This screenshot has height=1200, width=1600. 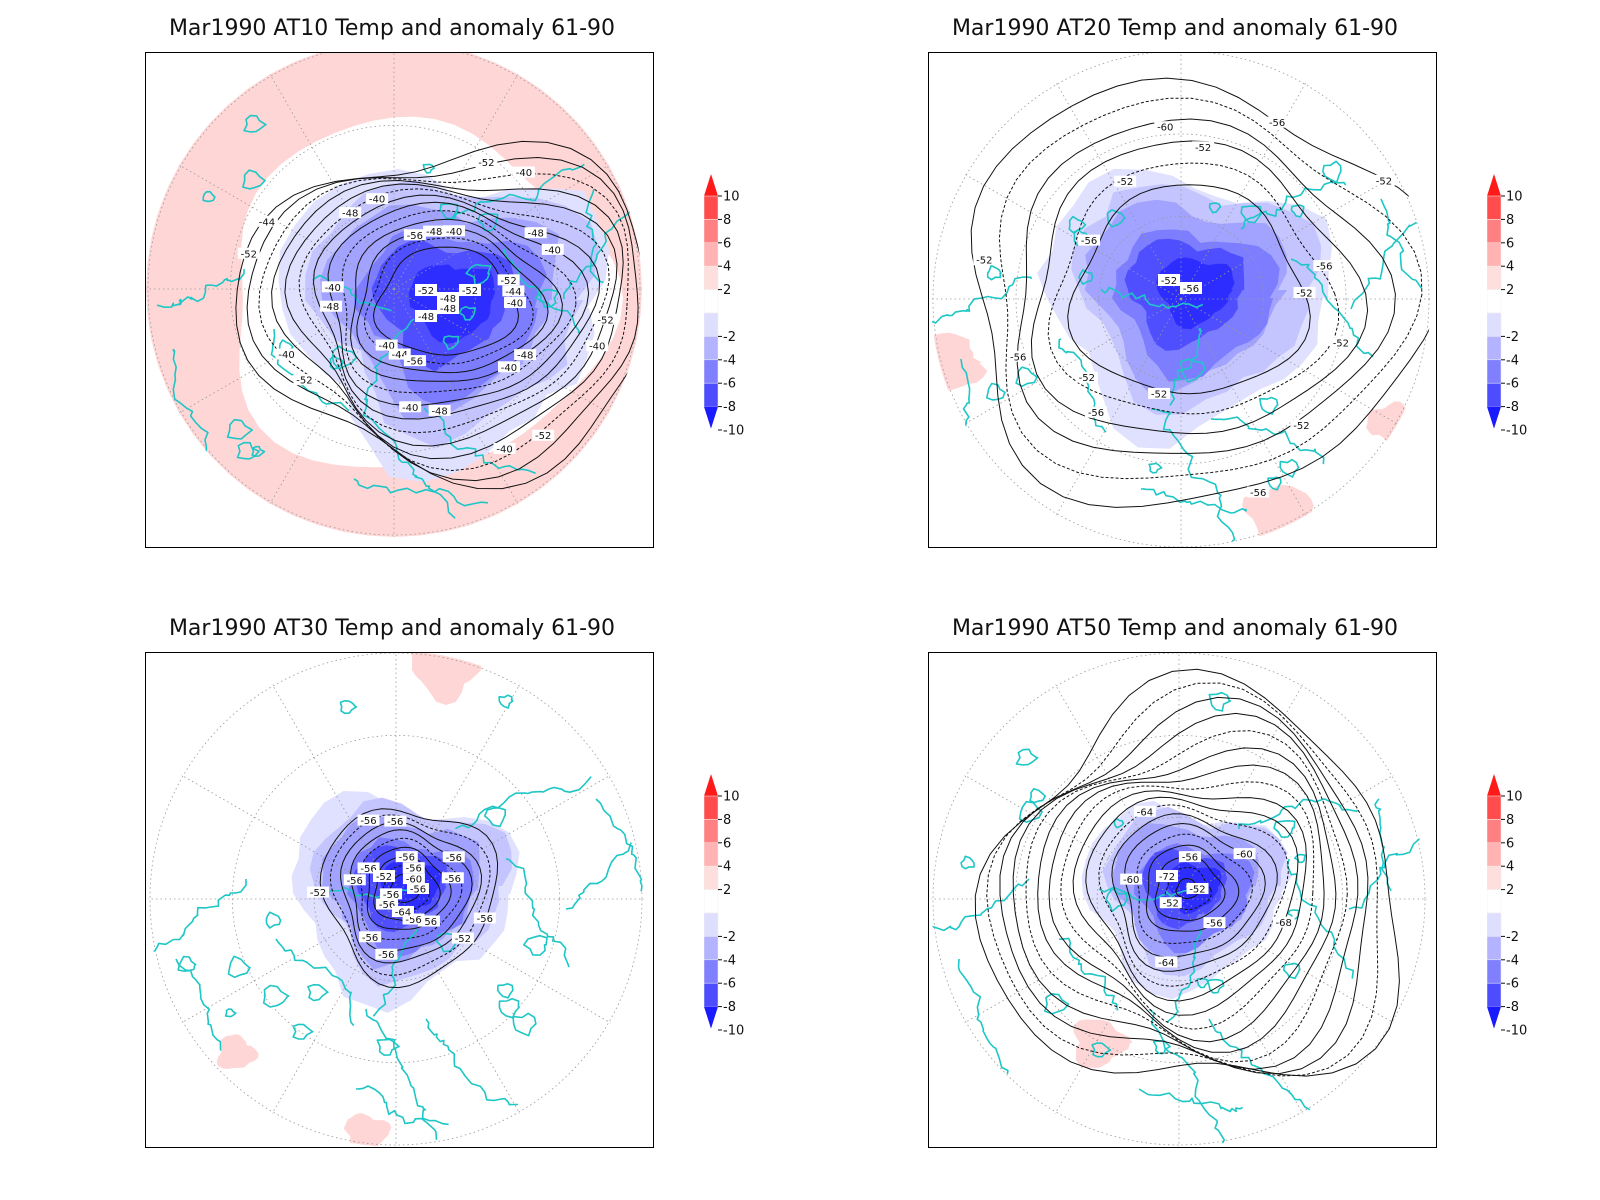 I want to click on color-bar-label: 10, so click(x=1514, y=797).